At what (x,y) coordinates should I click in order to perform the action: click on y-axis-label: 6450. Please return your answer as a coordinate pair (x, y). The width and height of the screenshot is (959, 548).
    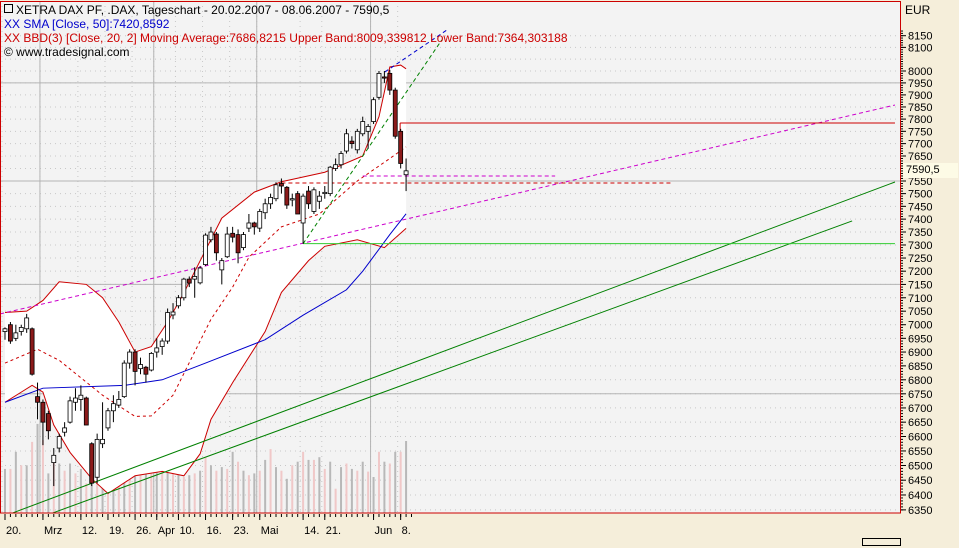
    Looking at the image, I should click on (920, 481).